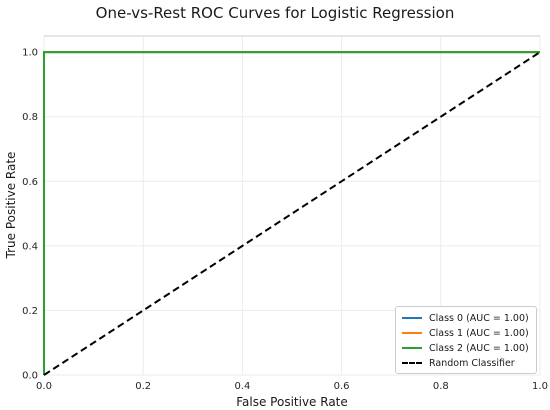 Image resolution: width=550 pixels, height=410 pixels. I want to click on legend-item-class-1: Class 1 (AUC = 1.00), so click(465, 333).